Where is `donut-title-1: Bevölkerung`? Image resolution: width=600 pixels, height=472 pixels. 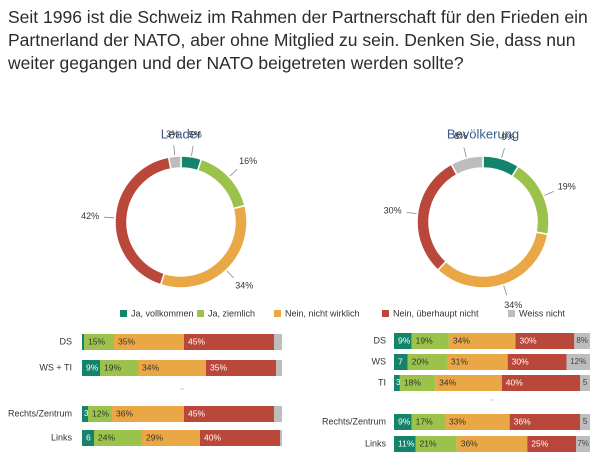 donut-title-1: Bevölkerung is located at coordinates (483, 133).